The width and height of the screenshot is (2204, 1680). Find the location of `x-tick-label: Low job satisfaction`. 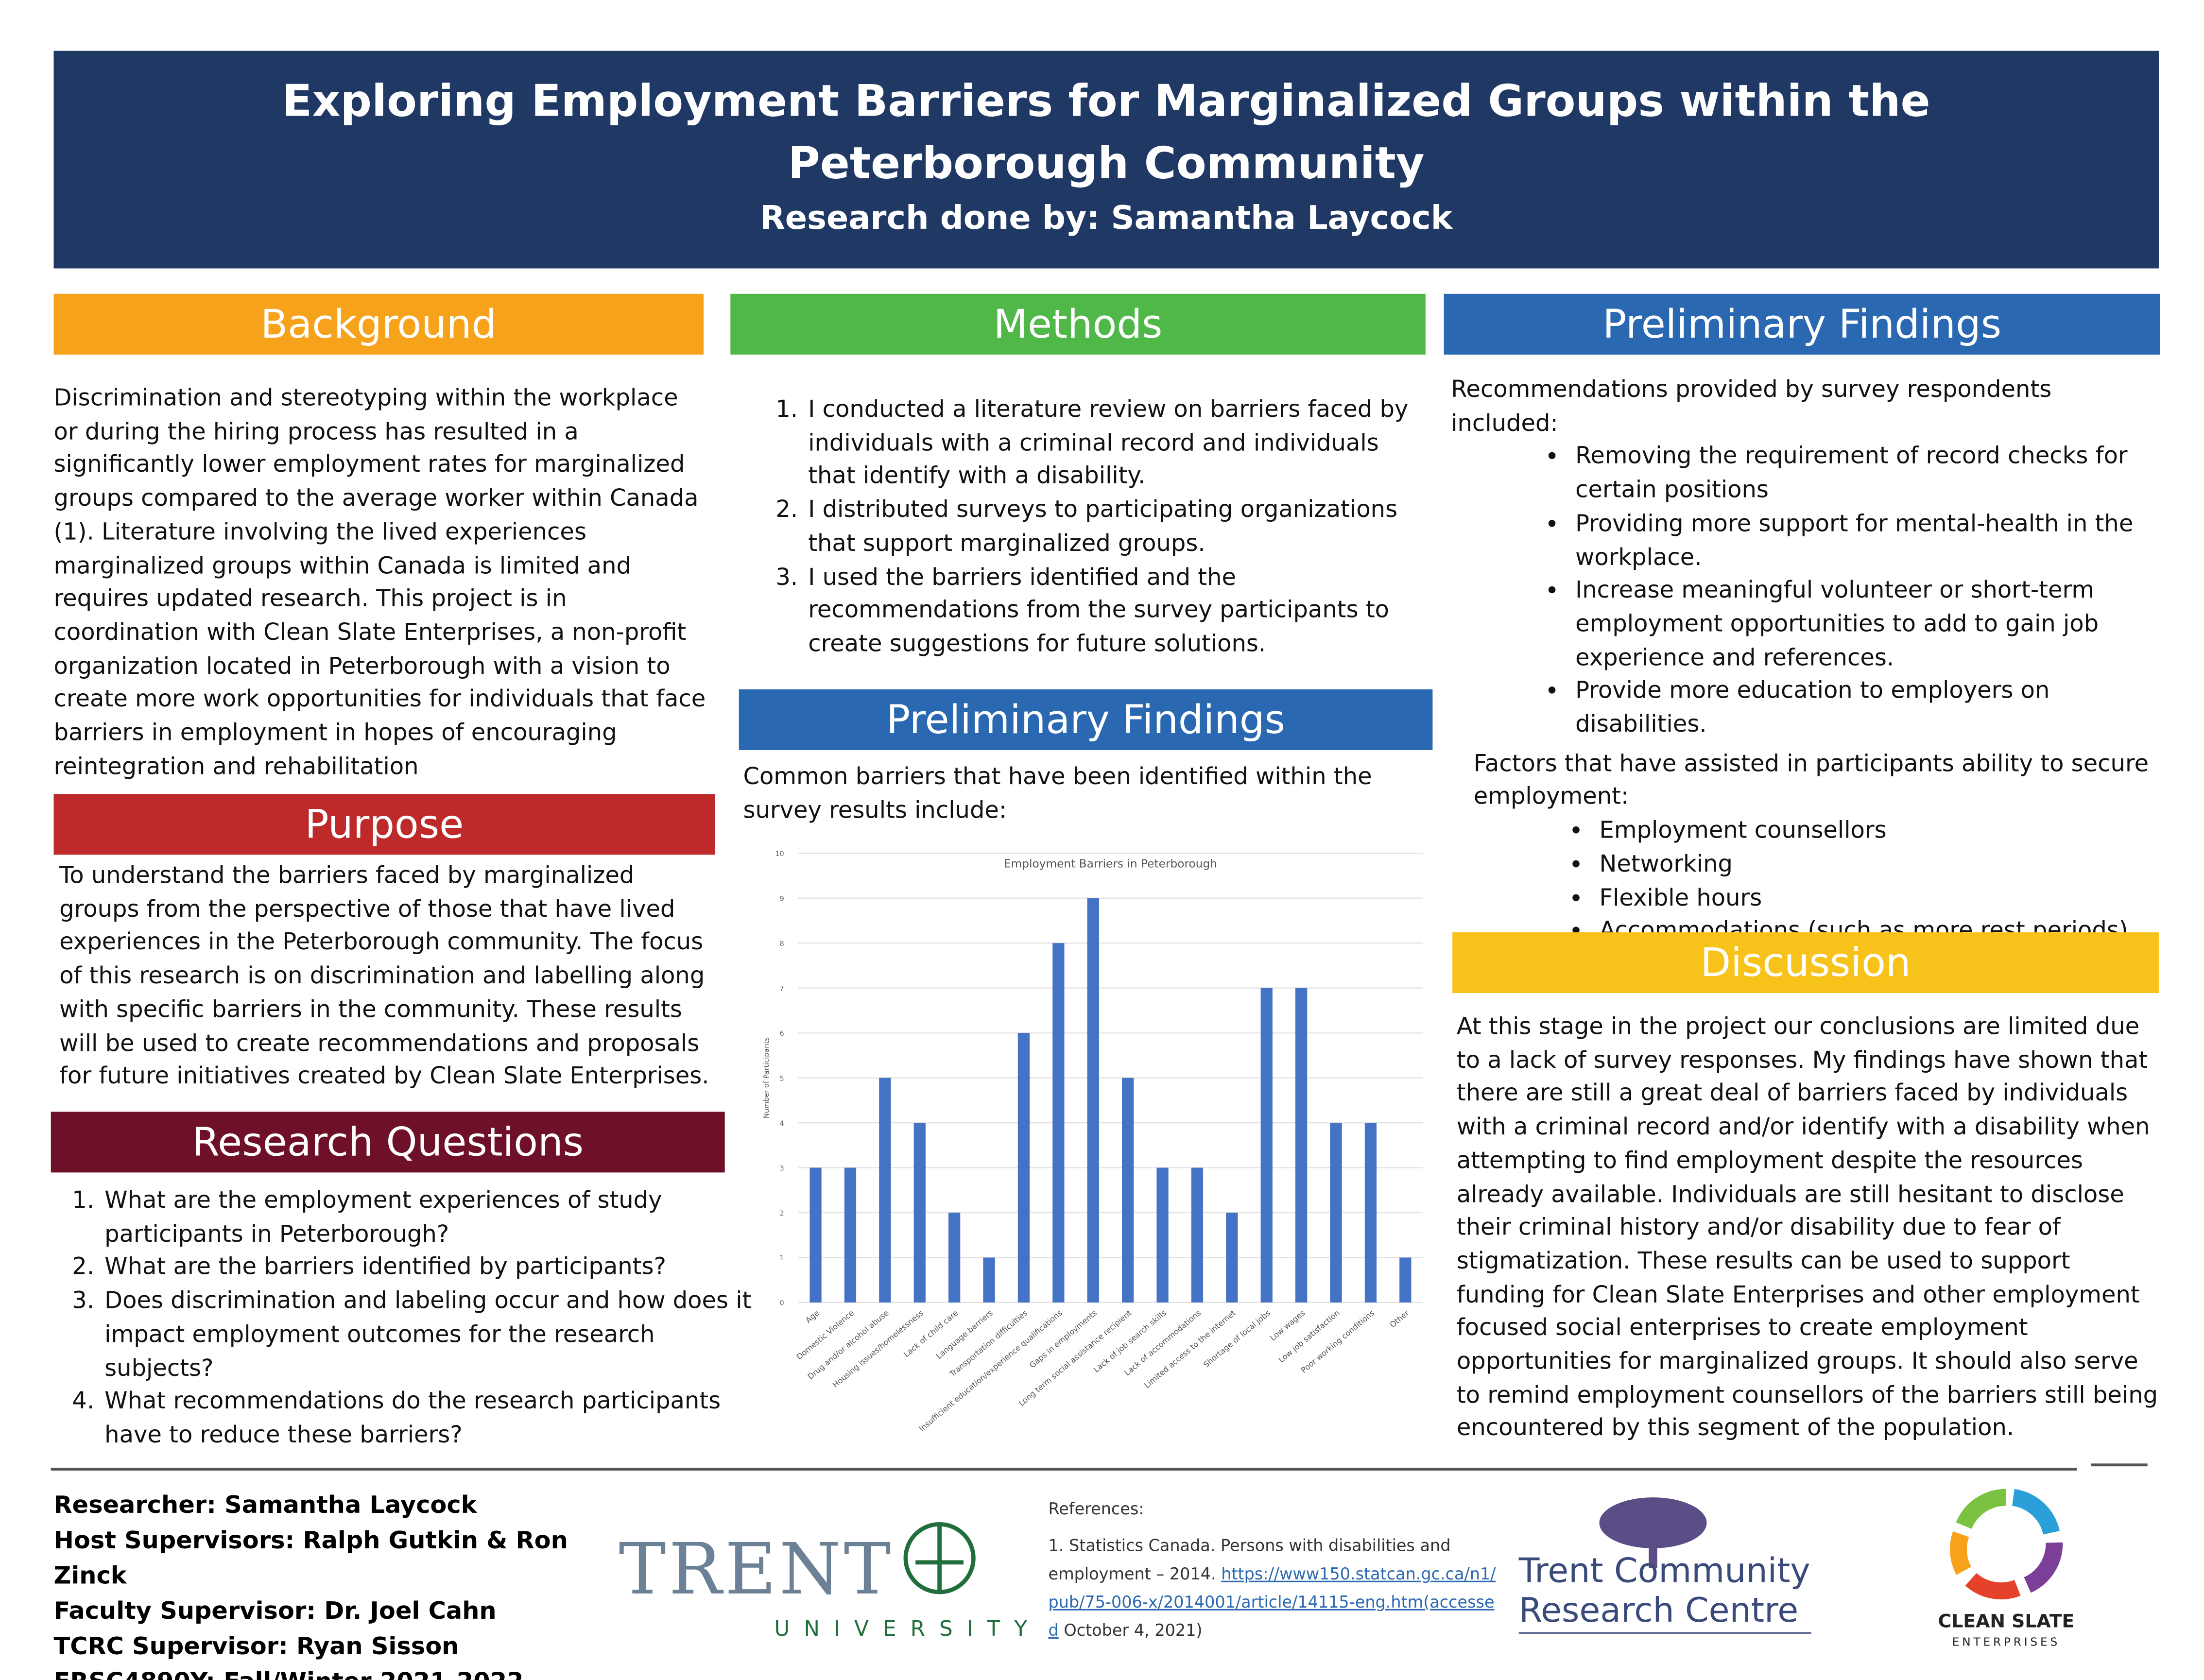

x-tick-label: Low job satisfaction is located at coordinates (1309, 1336).